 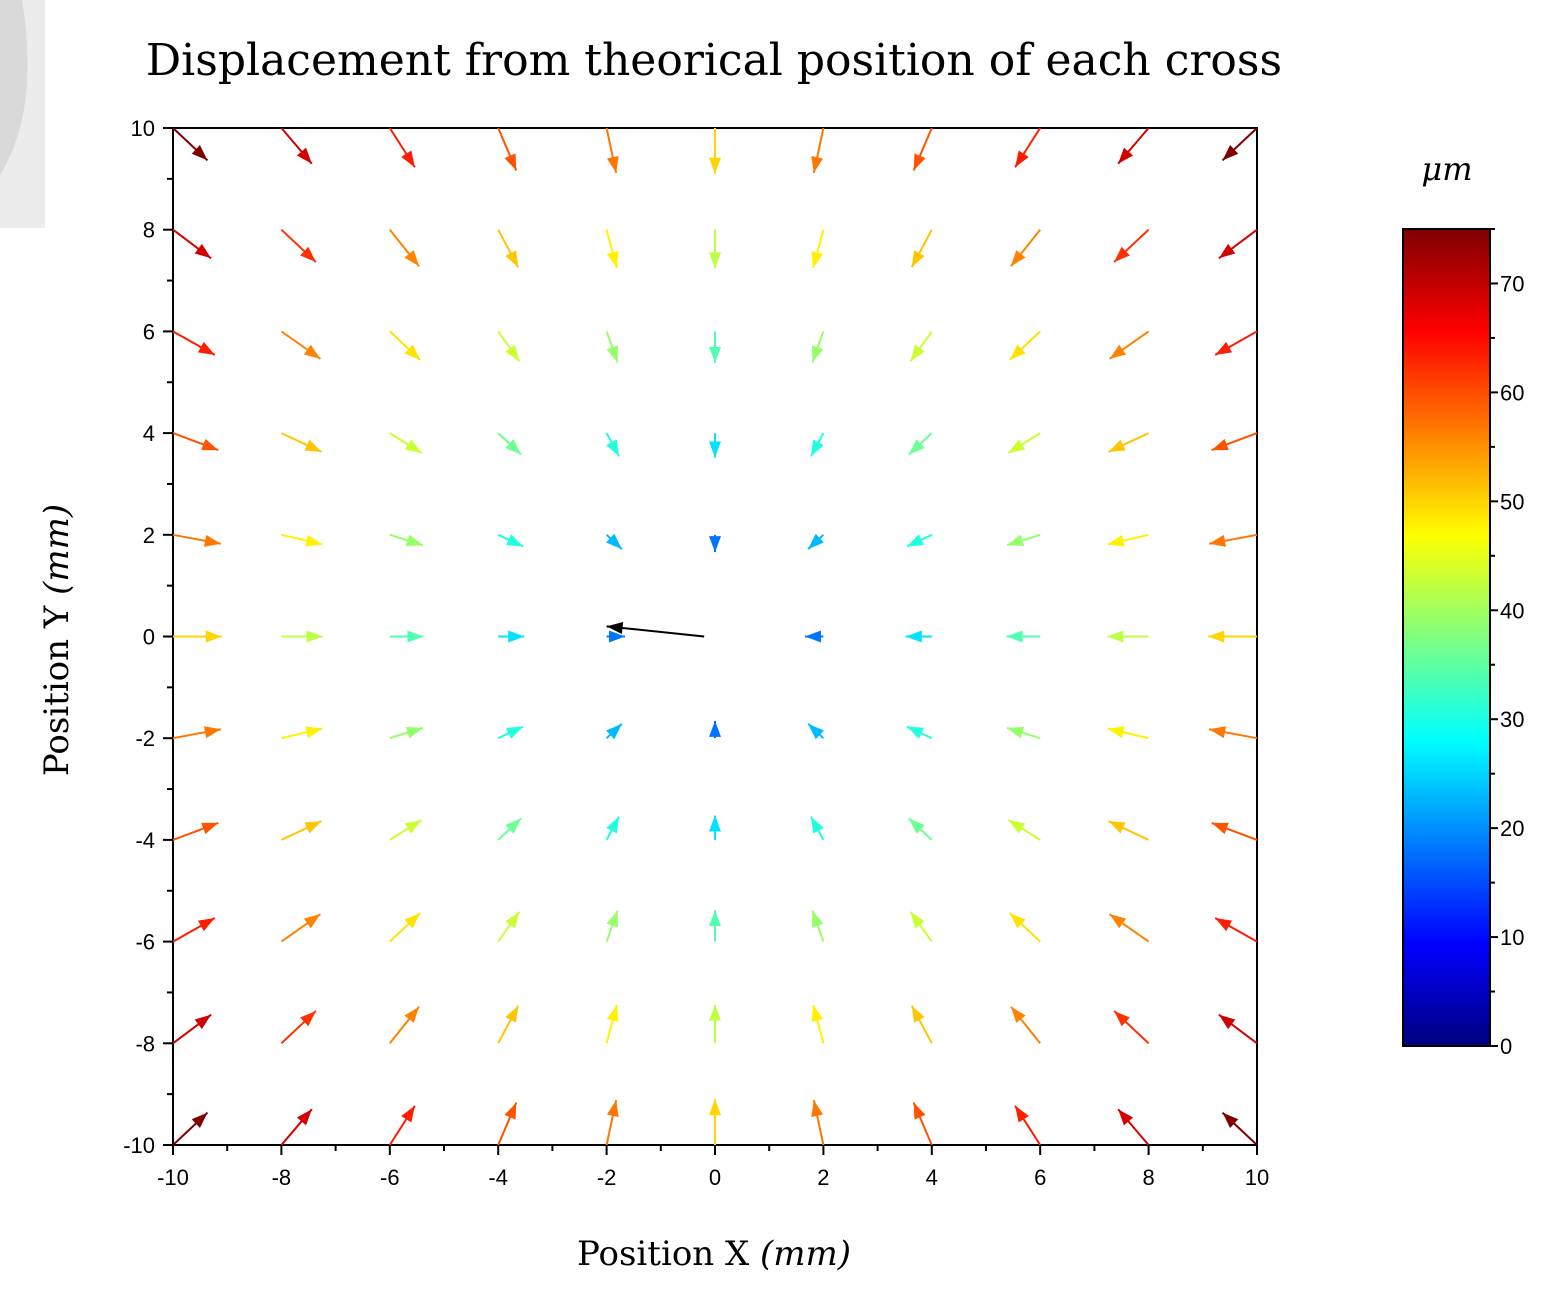 What do you see at coordinates (296, 1127) in the screenshot?
I see `arrow--8--10` at bounding box center [296, 1127].